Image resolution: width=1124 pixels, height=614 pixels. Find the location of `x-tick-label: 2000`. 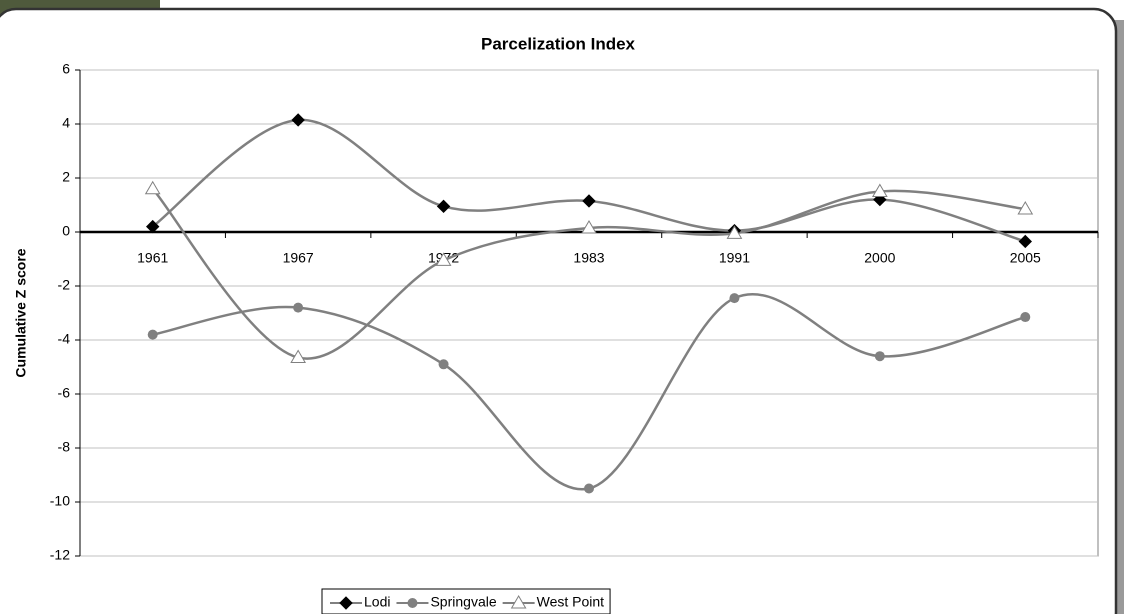

x-tick-label: 2000 is located at coordinates (879, 258).